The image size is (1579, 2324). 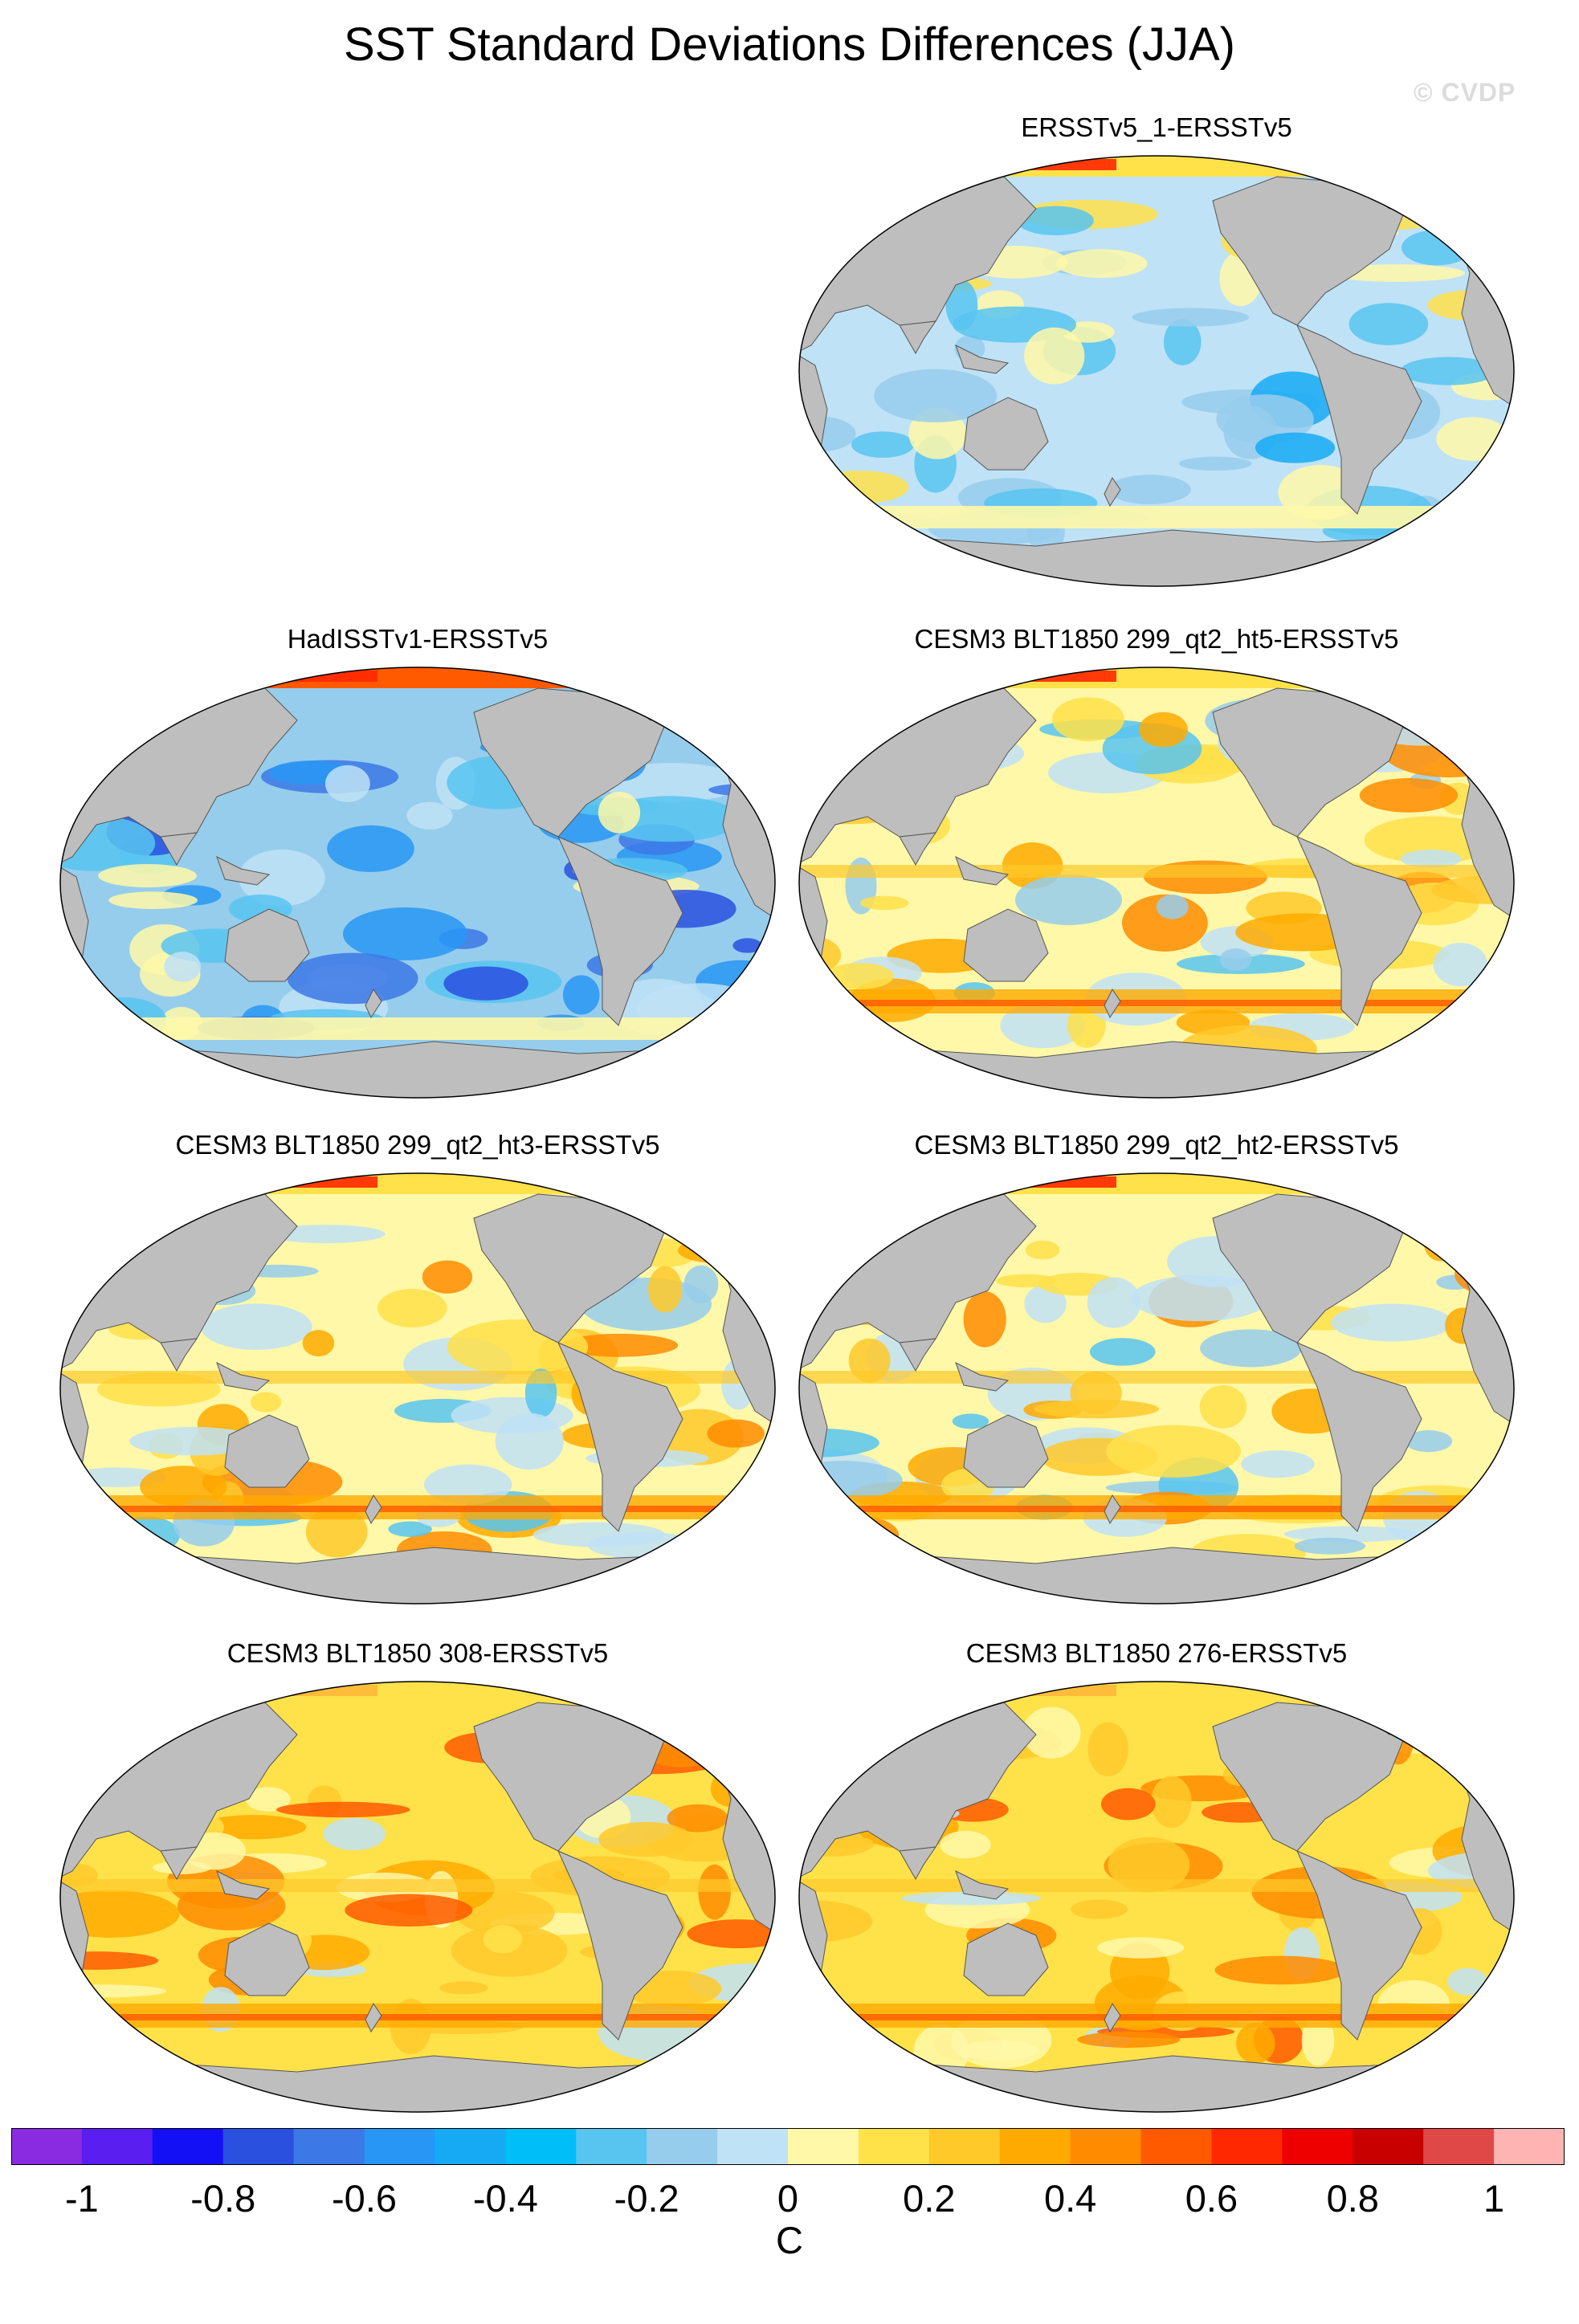 I want to click on panel-title-3: CESM3 BLT1850 299_qt2_ht5-ERSSTv5, so click(x=1156, y=639).